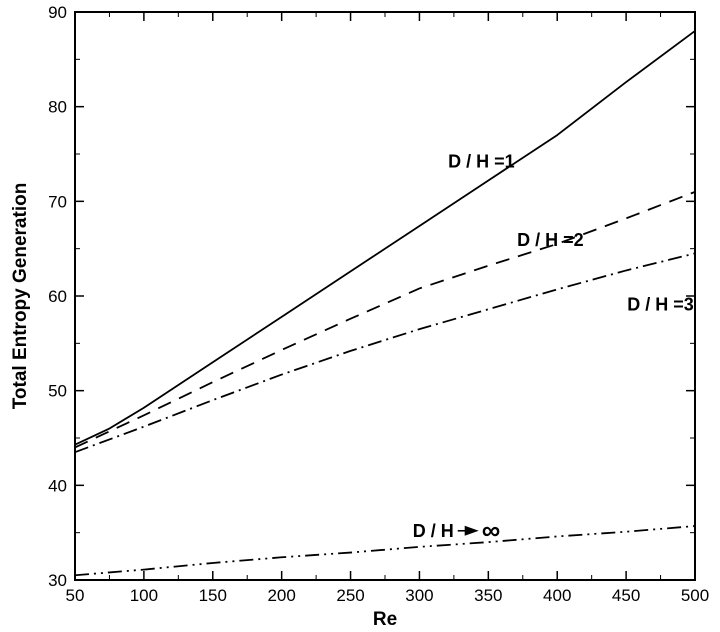  I want to click on infinity-symbol: ∞, so click(491, 530).